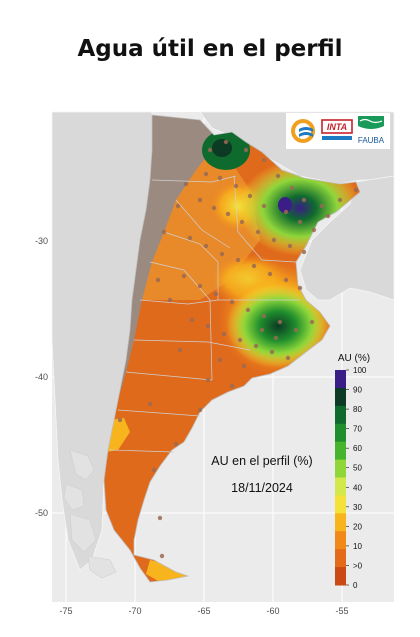 Image resolution: width=420 pixels, height=637 pixels. Describe the element at coordinates (272, 611) in the screenshot. I see `x-tick-label: -60` at that location.